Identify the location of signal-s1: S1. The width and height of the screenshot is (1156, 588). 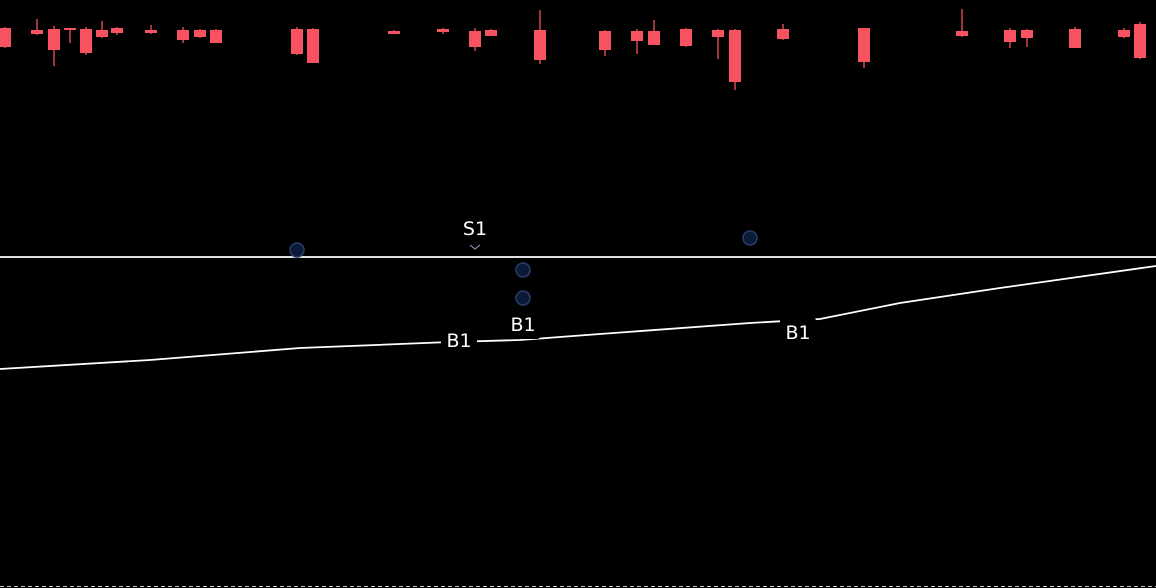
(475, 231).